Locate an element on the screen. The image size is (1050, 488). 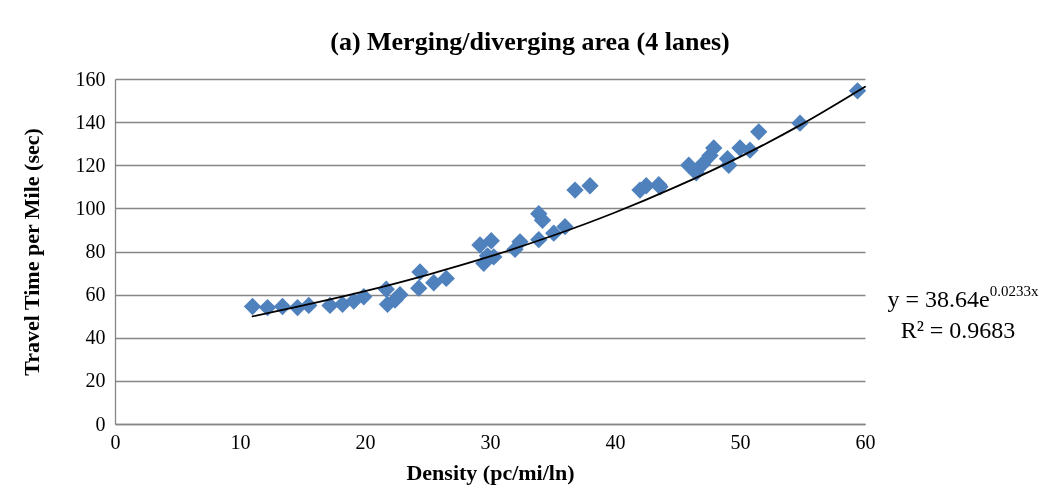
x-tick-label: 20 is located at coordinates (365, 441).